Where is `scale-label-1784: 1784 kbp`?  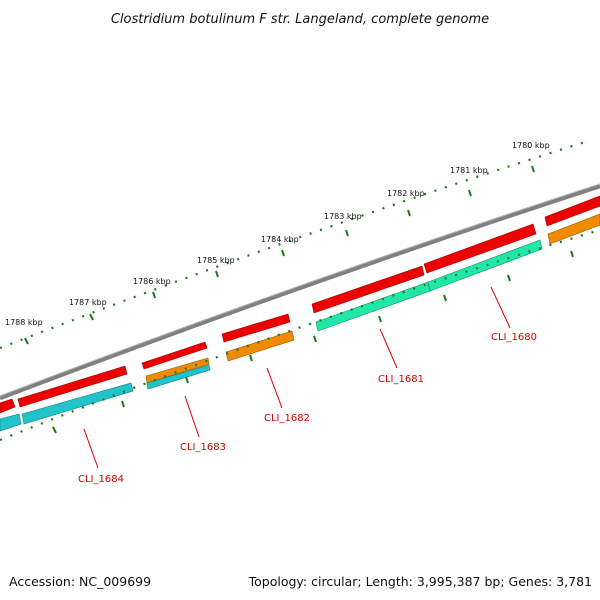 scale-label-1784: 1784 kbp is located at coordinates (280, 239).